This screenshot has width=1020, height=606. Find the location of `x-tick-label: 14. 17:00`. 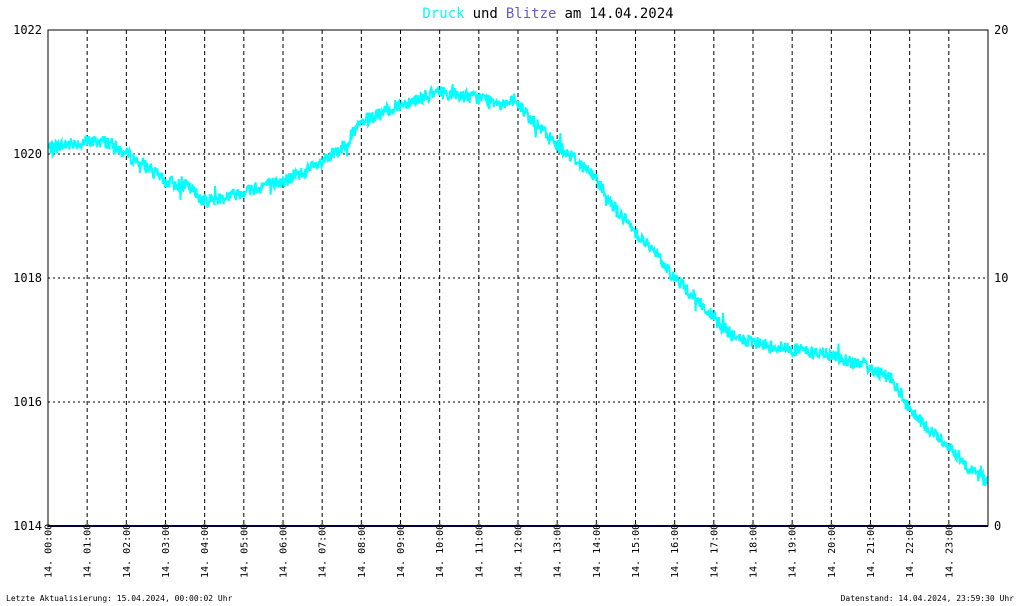

x-tick-label: 14. 17:00 is located at coordinates (714, 551).